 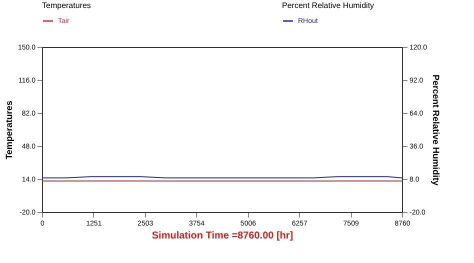 I want to click on y2-axis-title: Percent Relative Humidity, so click(x=436, y=130).